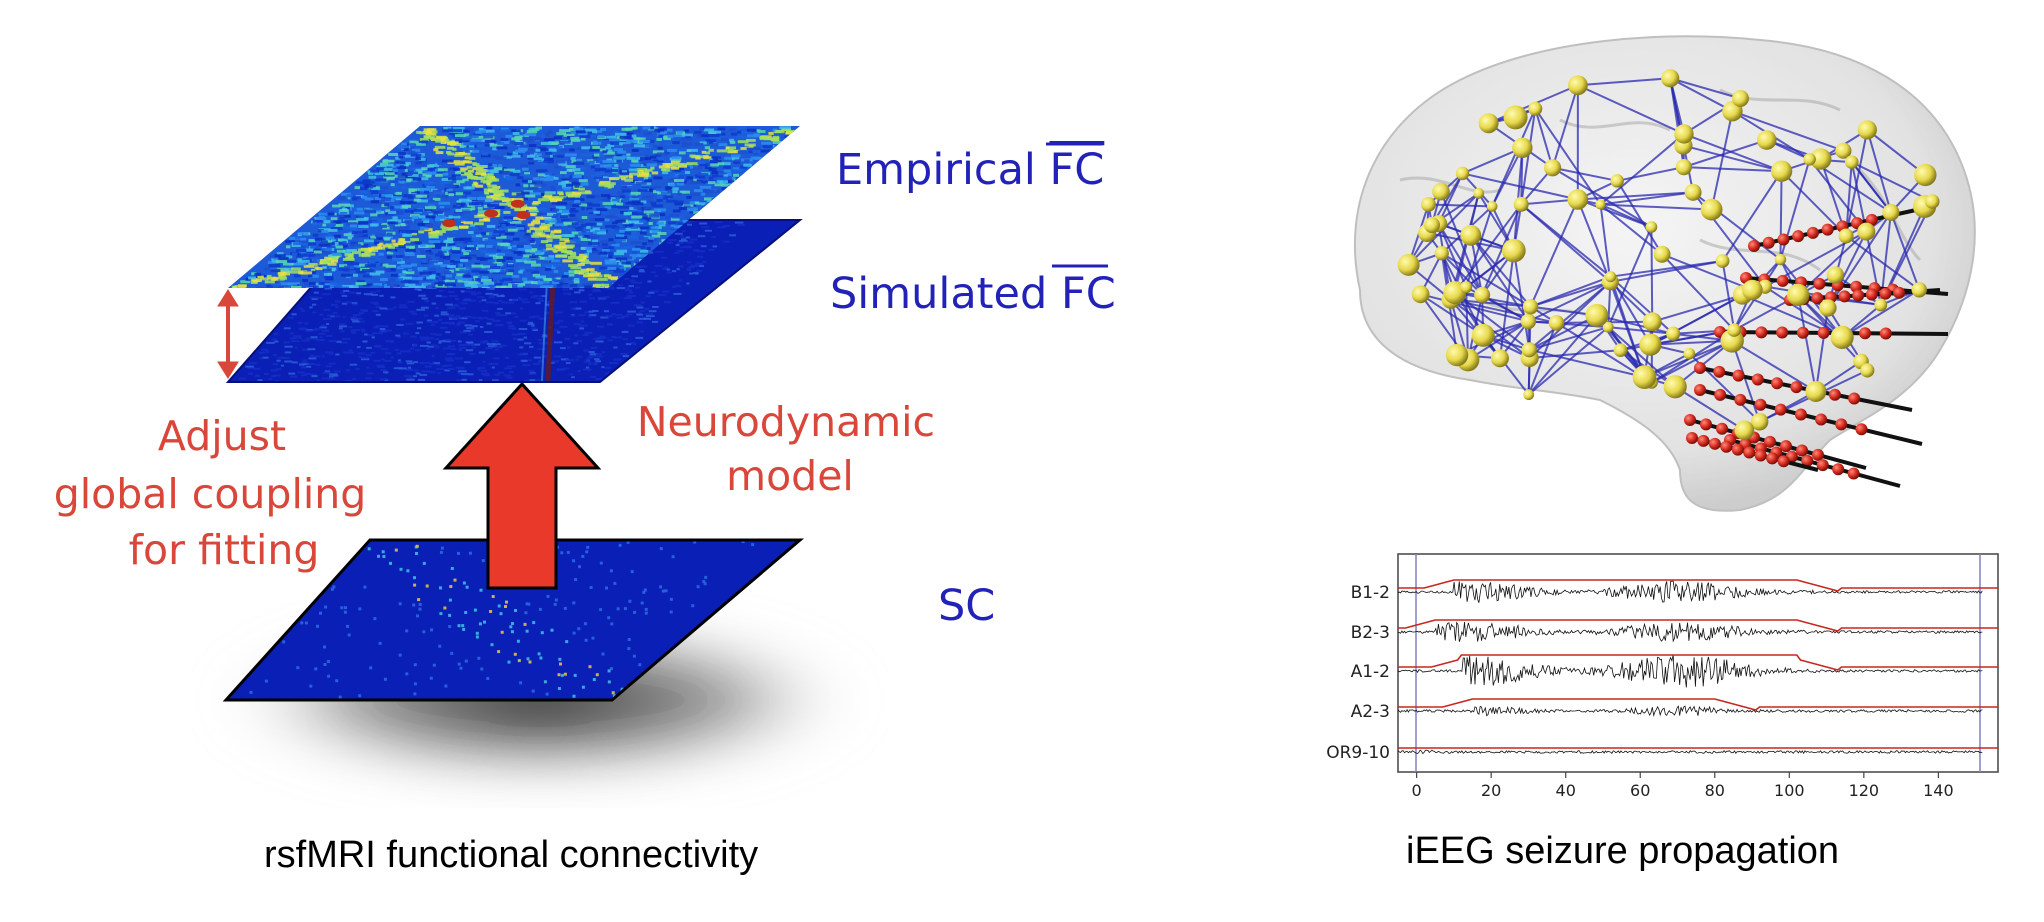  What do you see at coordinates (1640, 790) in the screenshot?
I see `x-tick-label: 60` at bounding box center [1640, 790].